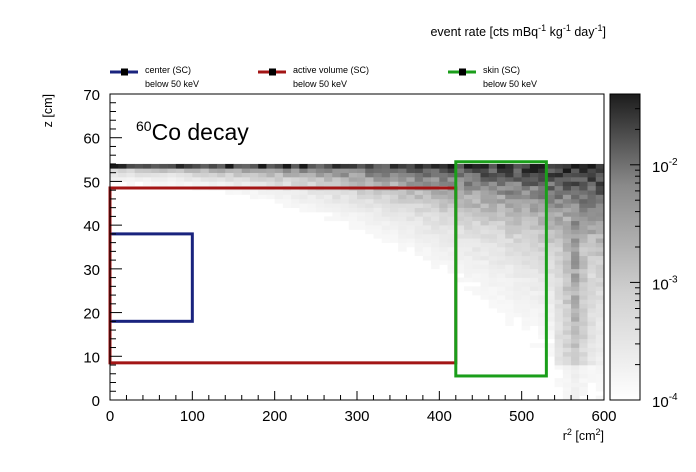 The image size is (696, 472). Describe the element at coordinates (439, 416) in the screenshot. I see `x-tick-label: 400` at that location.